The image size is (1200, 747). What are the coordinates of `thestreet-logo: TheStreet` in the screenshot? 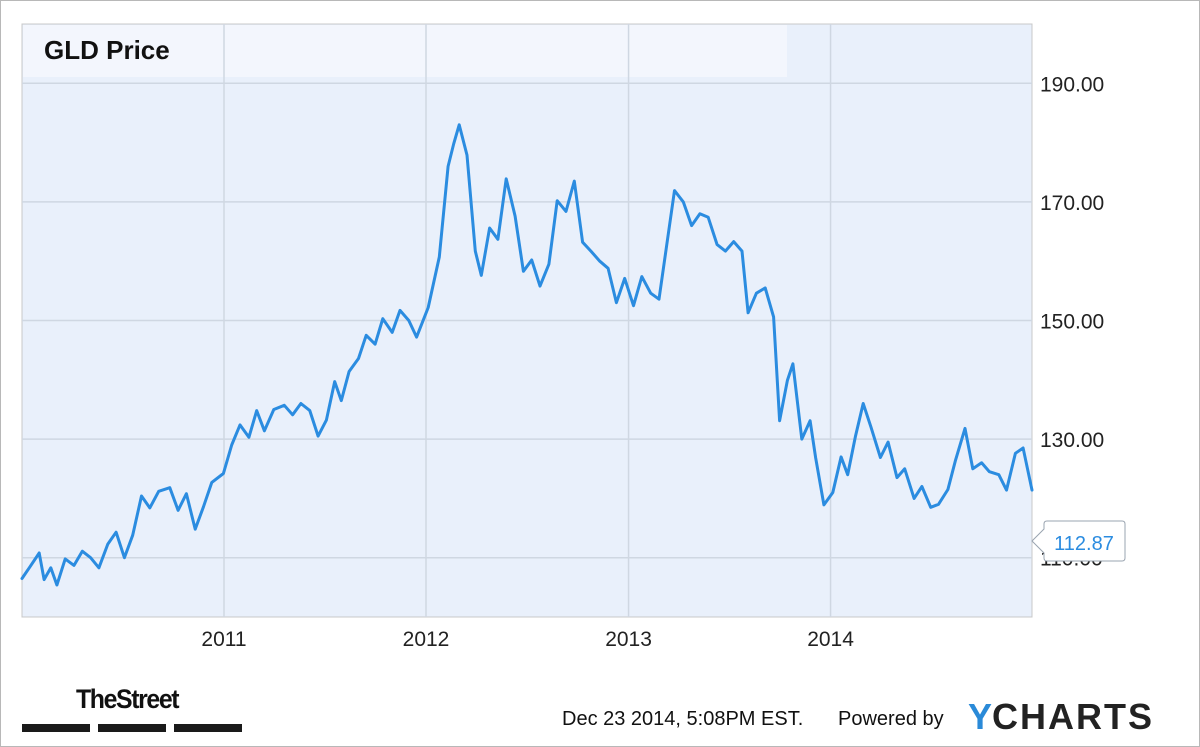 It's located at (132, 714).